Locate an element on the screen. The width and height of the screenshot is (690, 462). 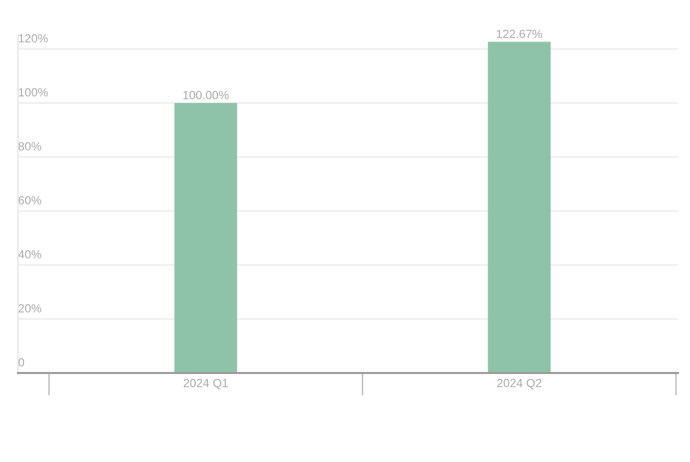
y-tick-label: 100% is located at coordinates (33, 92).